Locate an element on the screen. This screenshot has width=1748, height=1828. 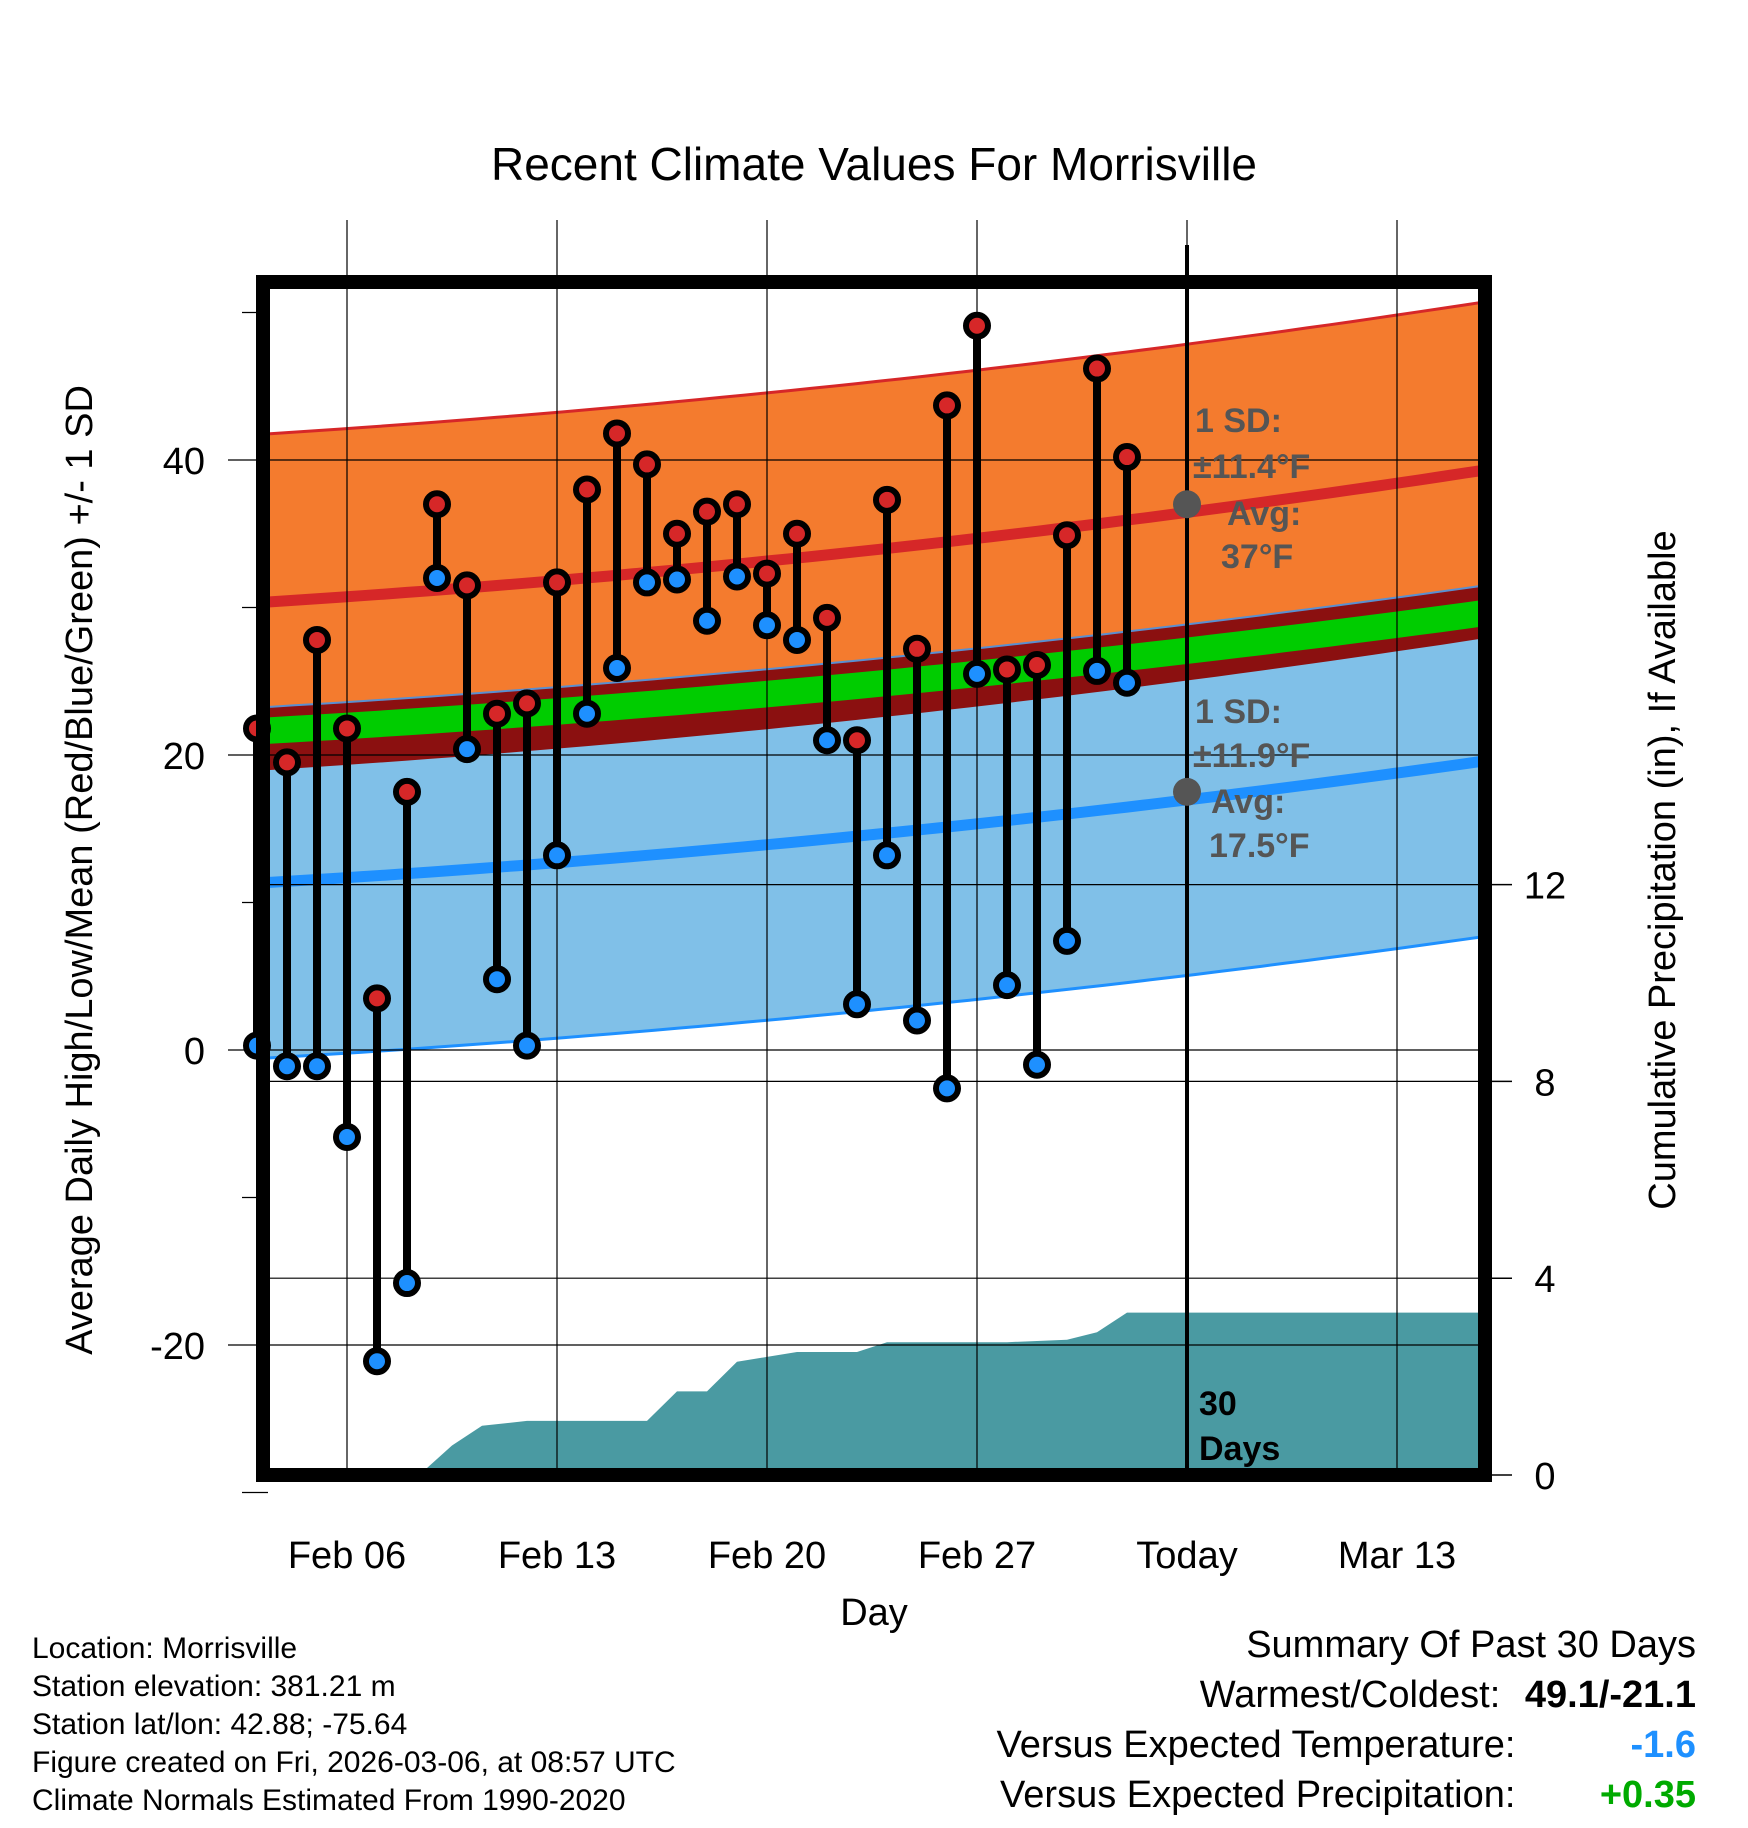
low-avg-marker is located at coordinates (1187, 791).